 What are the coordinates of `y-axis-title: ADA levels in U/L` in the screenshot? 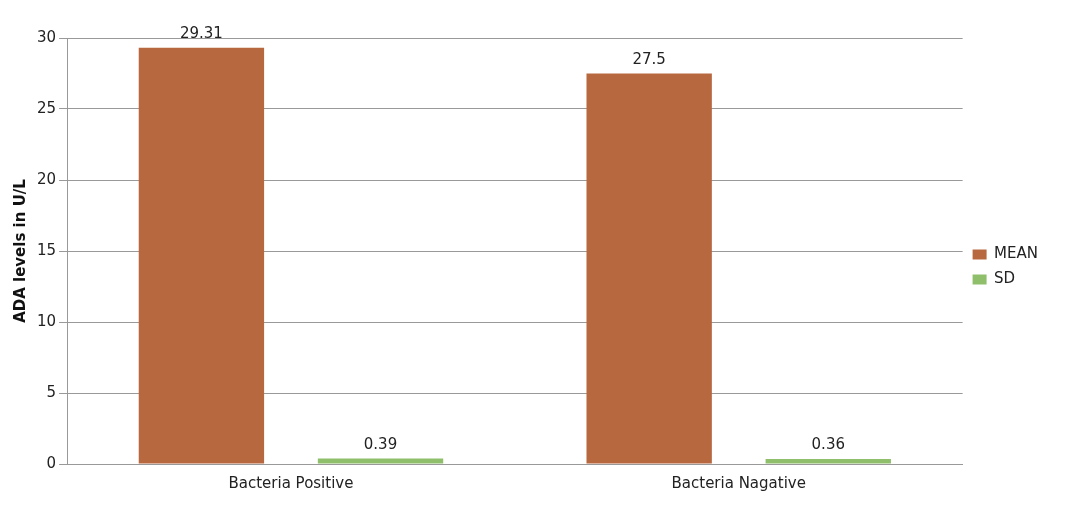 It's located at (19, 250).